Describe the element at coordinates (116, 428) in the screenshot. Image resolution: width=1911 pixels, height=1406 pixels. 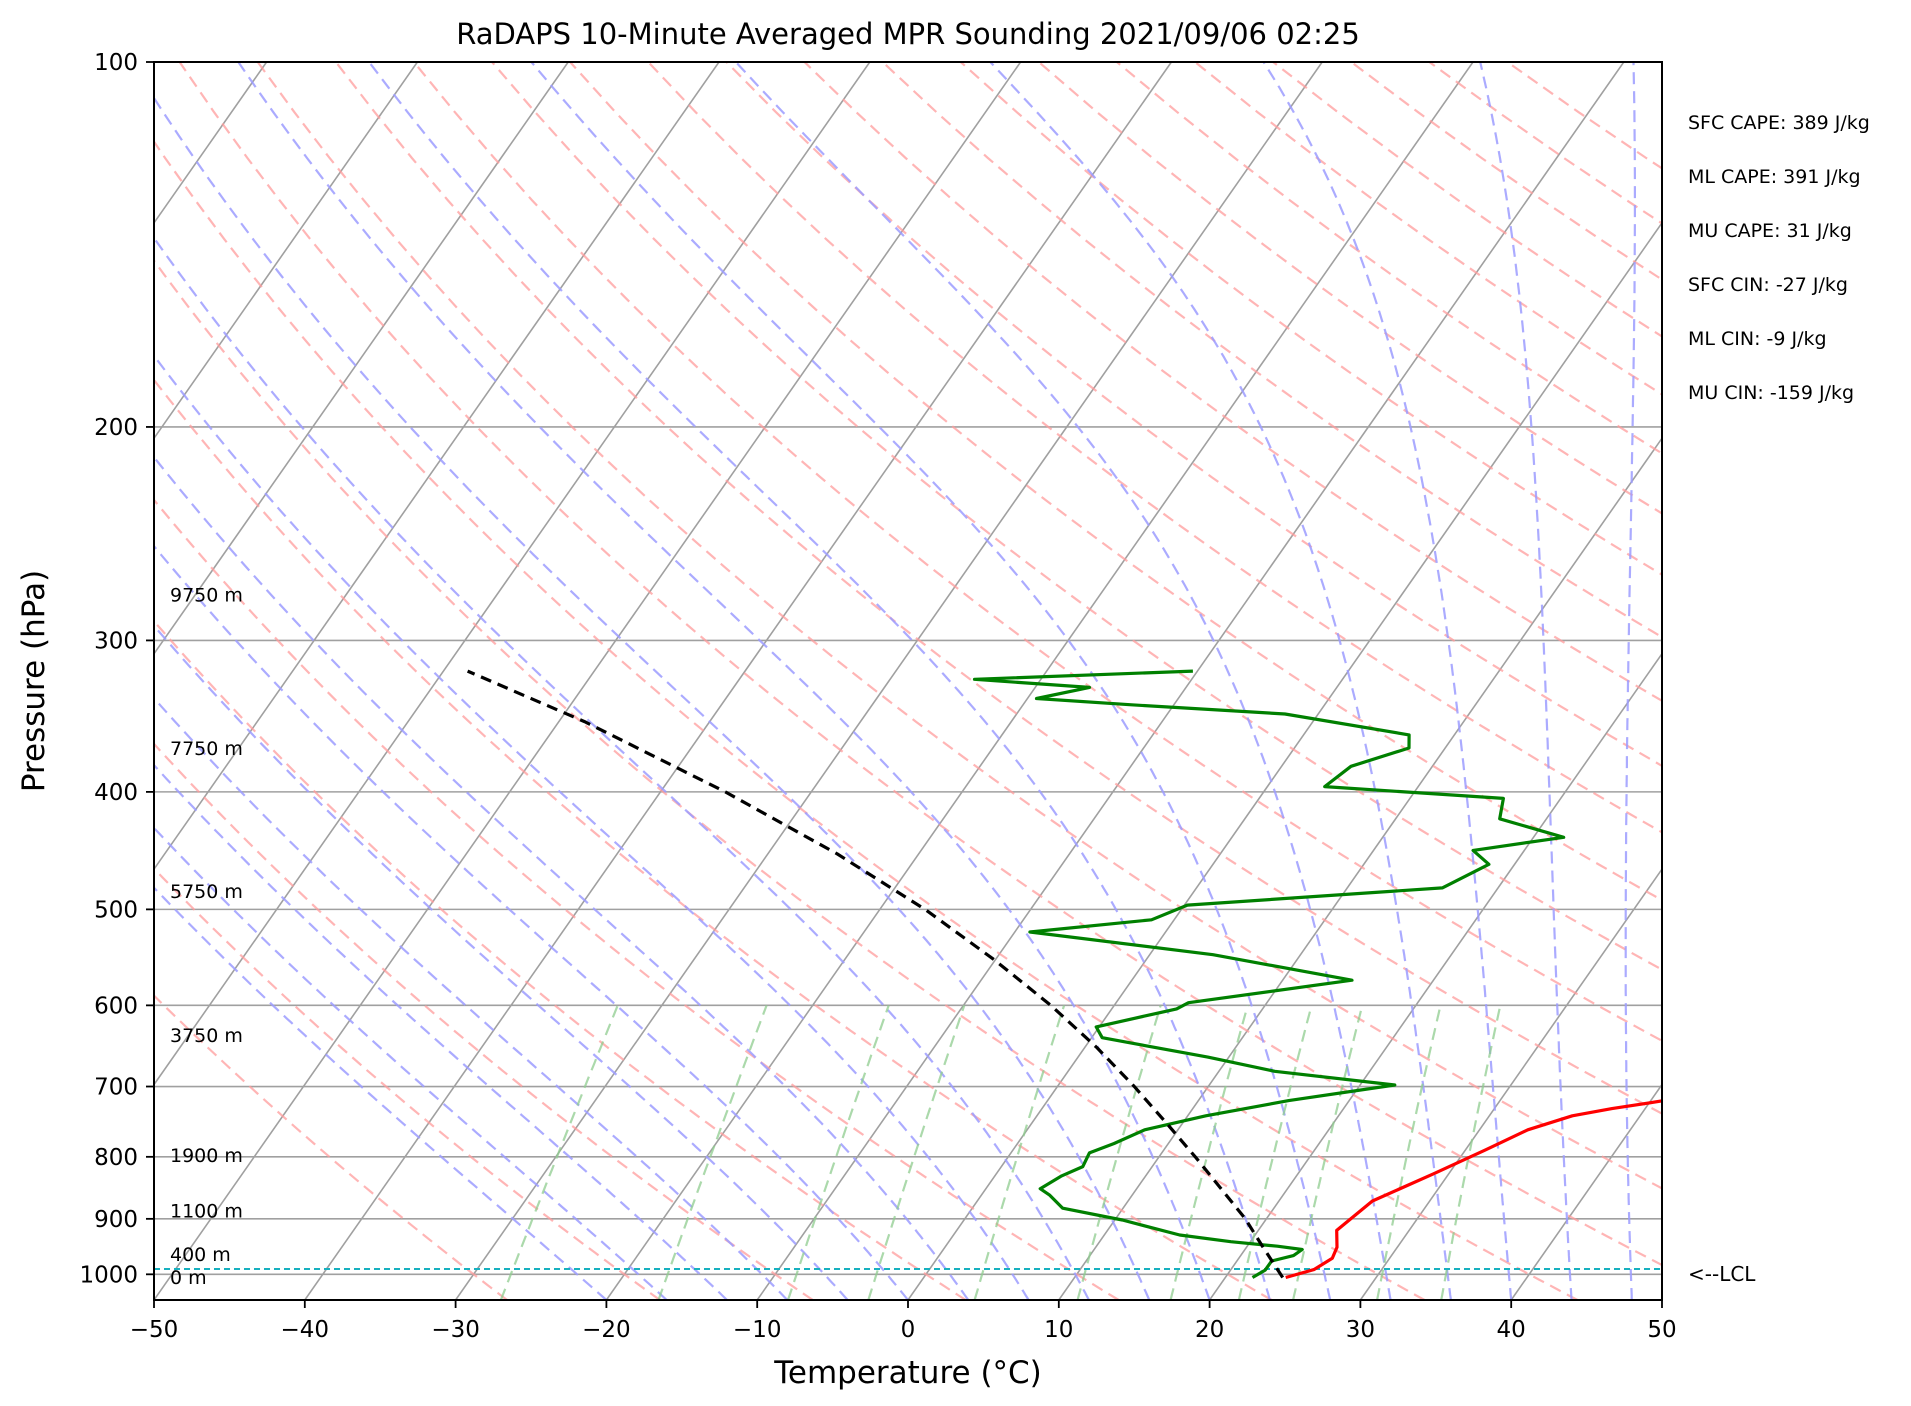
I see `y-tick-label: 200` at that location.